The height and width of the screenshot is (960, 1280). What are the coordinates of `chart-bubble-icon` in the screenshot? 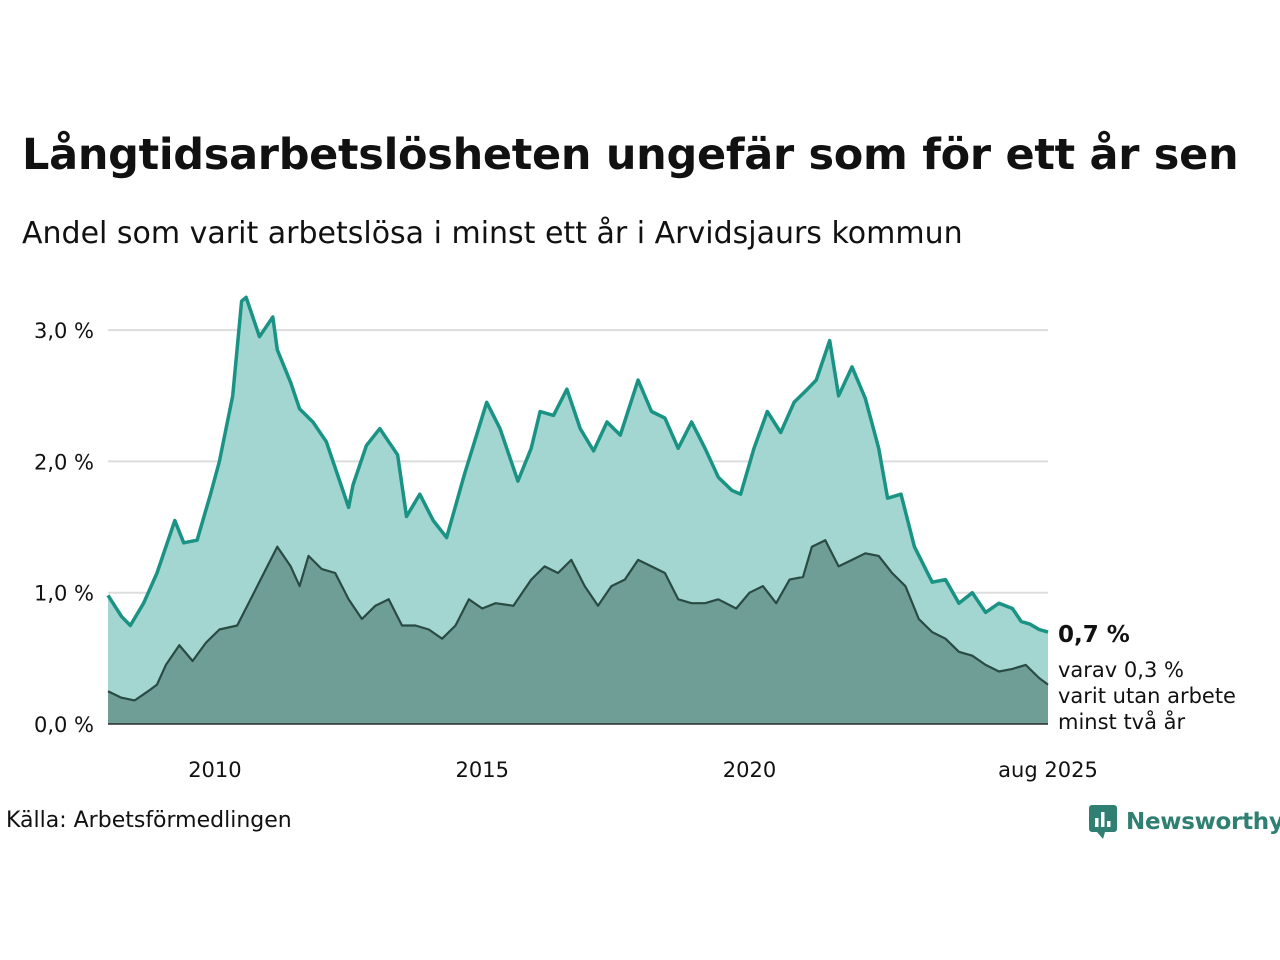 It's located at (1103, 822).